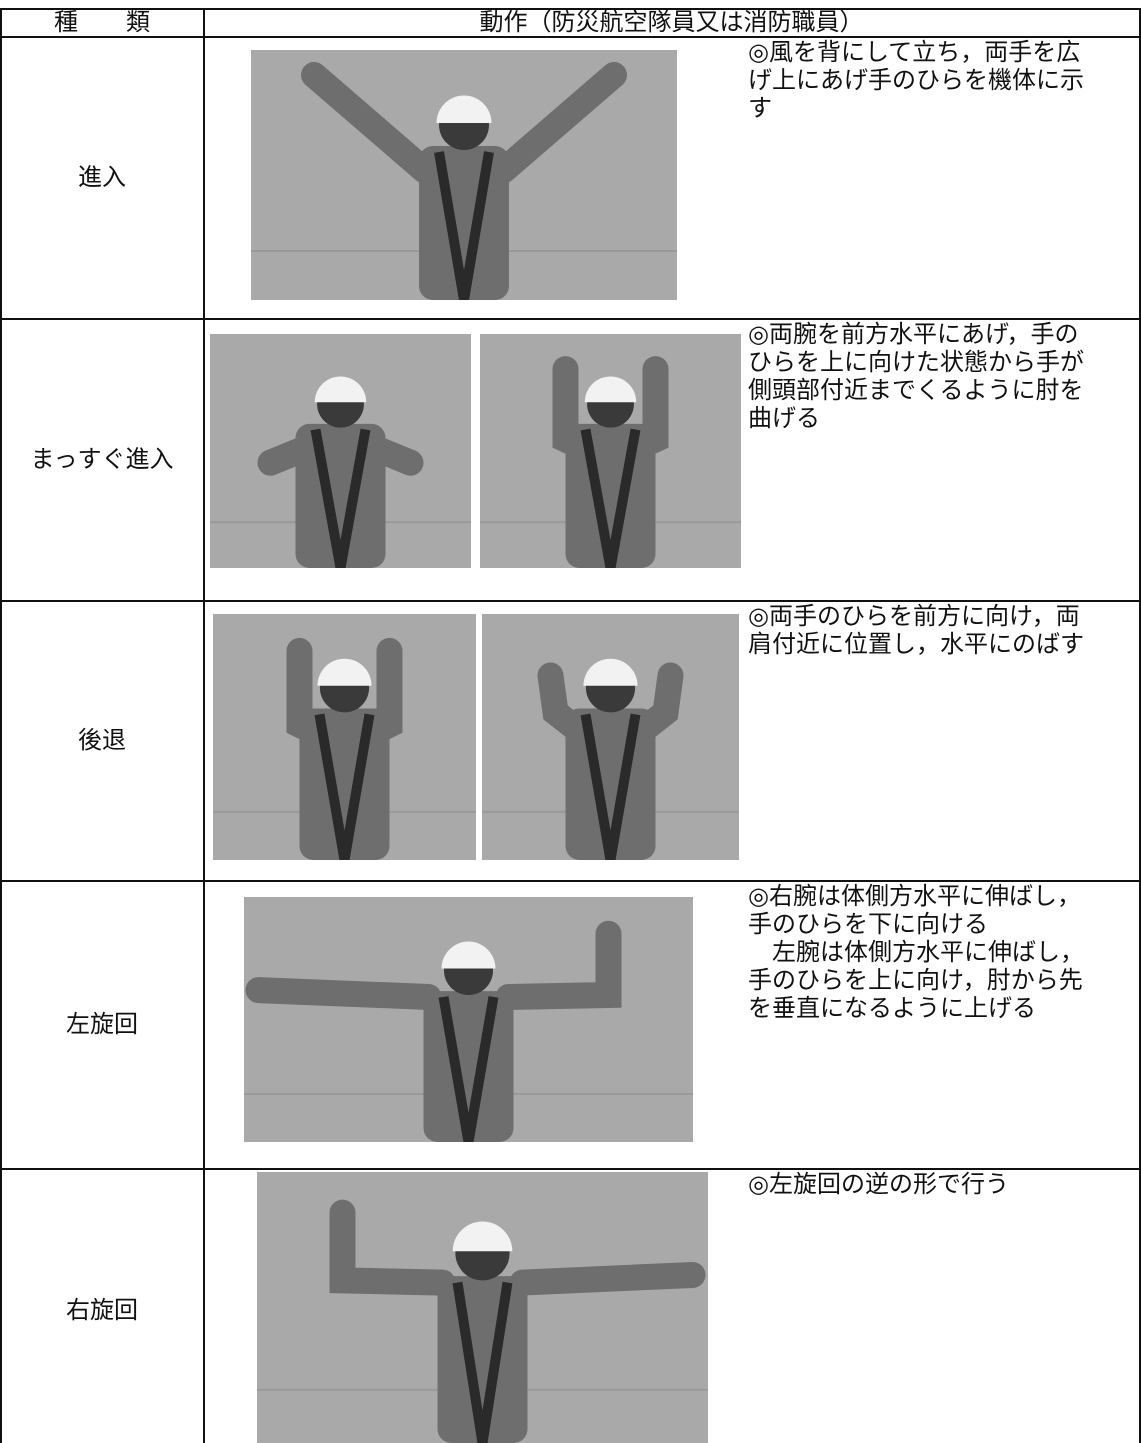 The height and width of the screenshot is (1443, 1141). What do you see at coordinates (878, 1184) in the screenshot?
I see `description-line: ◎左旋回の逆の形で行う` at bounding box center [878, 1184].